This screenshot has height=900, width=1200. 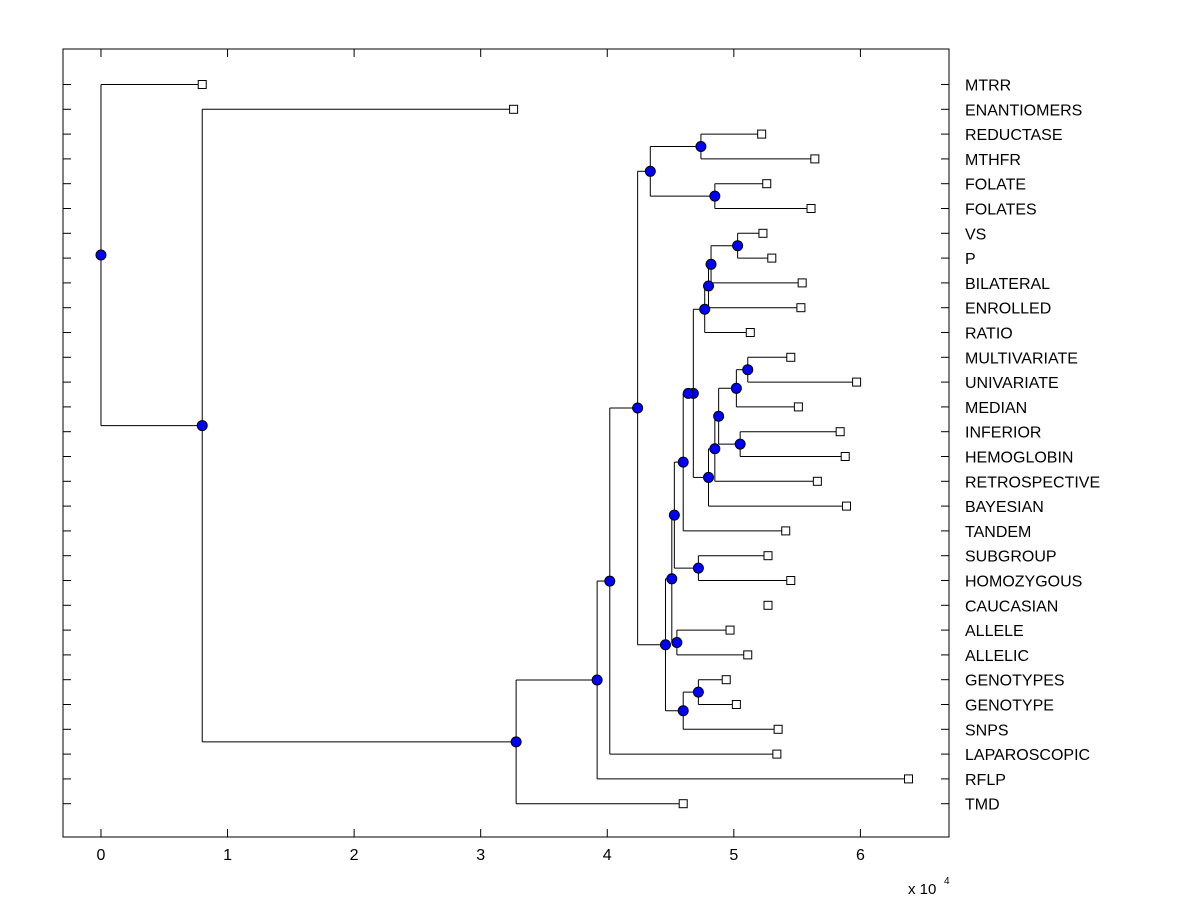 I want to click on x-tick-label: 2, so click(x=354, y=855).